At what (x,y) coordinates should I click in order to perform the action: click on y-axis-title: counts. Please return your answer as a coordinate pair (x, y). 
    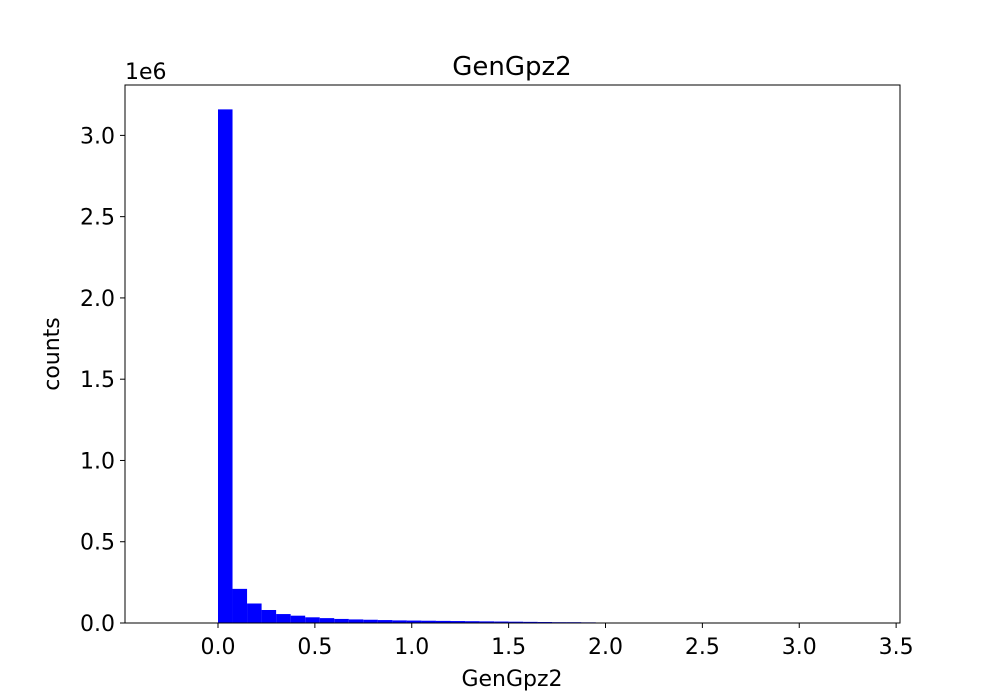
    Looking at the image, I should click on (52, 354).